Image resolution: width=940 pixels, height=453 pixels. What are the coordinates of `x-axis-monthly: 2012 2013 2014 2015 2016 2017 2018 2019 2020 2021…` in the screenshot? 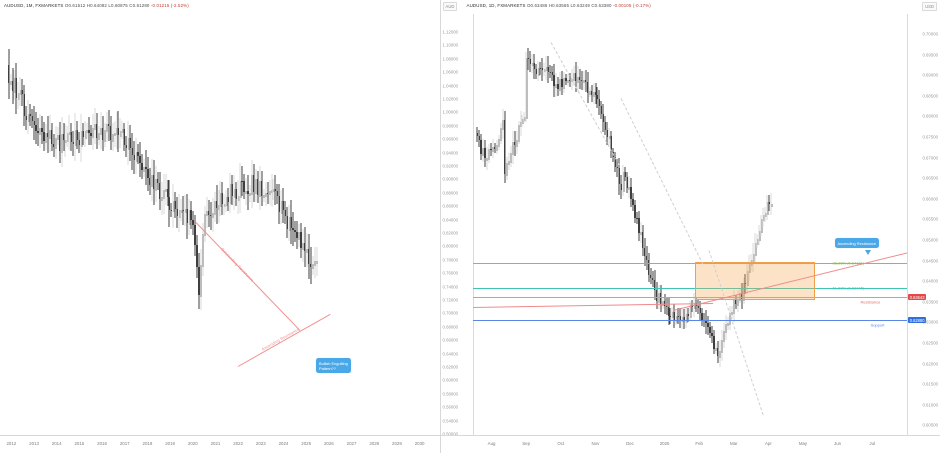 It's located at (220, 444).